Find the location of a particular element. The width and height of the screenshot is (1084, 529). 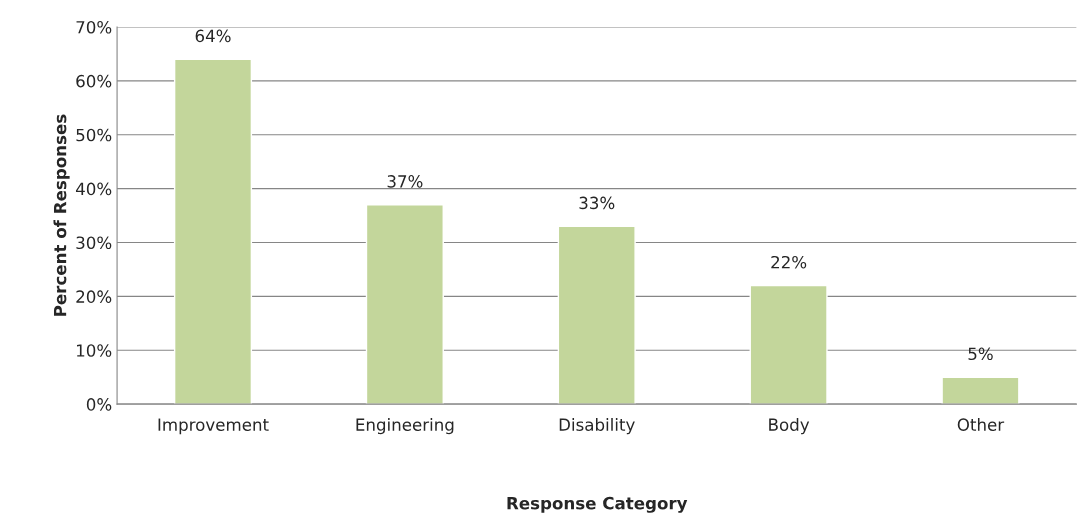

y-tick-label: 20% is located at coordinates (94, 296).